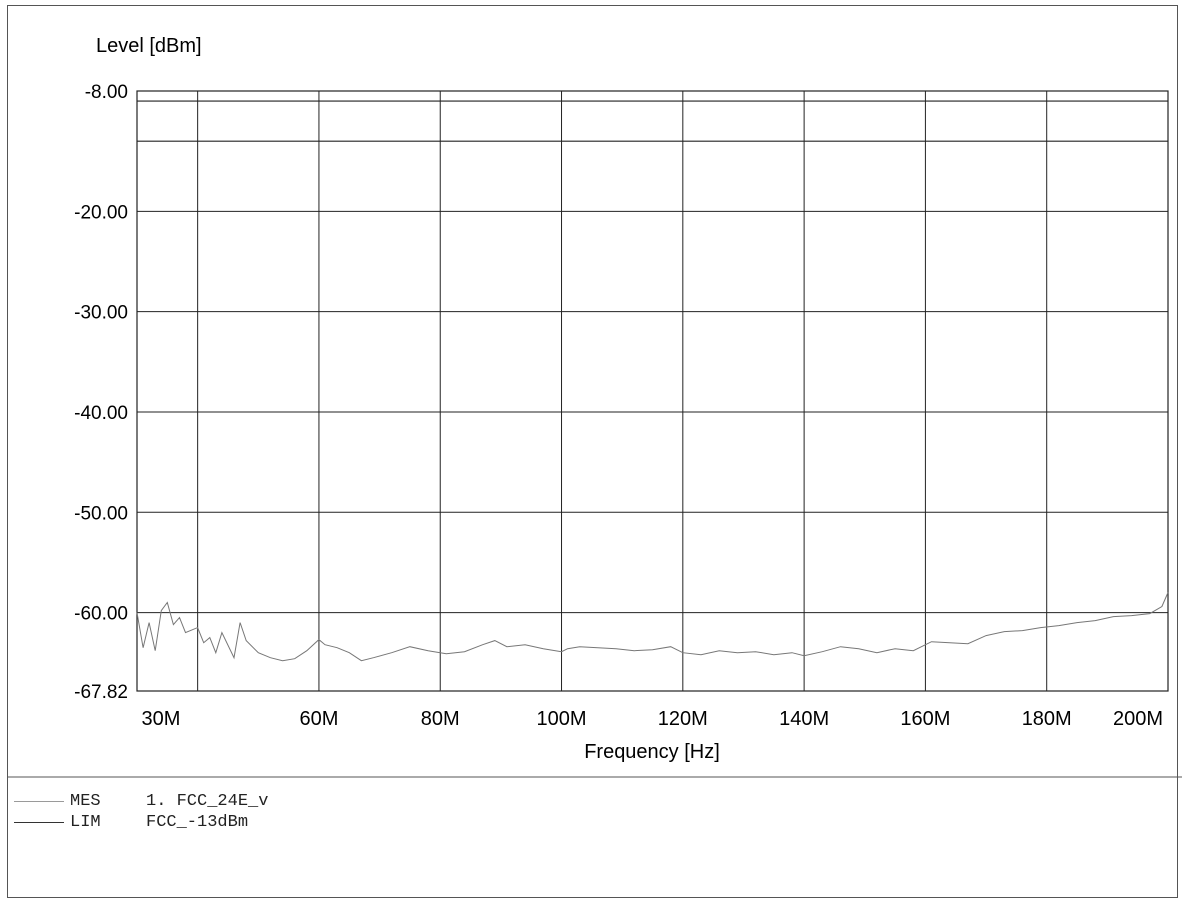 The height and width of the screenshot is (903, 1182). I want to click on series-line-mes, so click(652, 627).